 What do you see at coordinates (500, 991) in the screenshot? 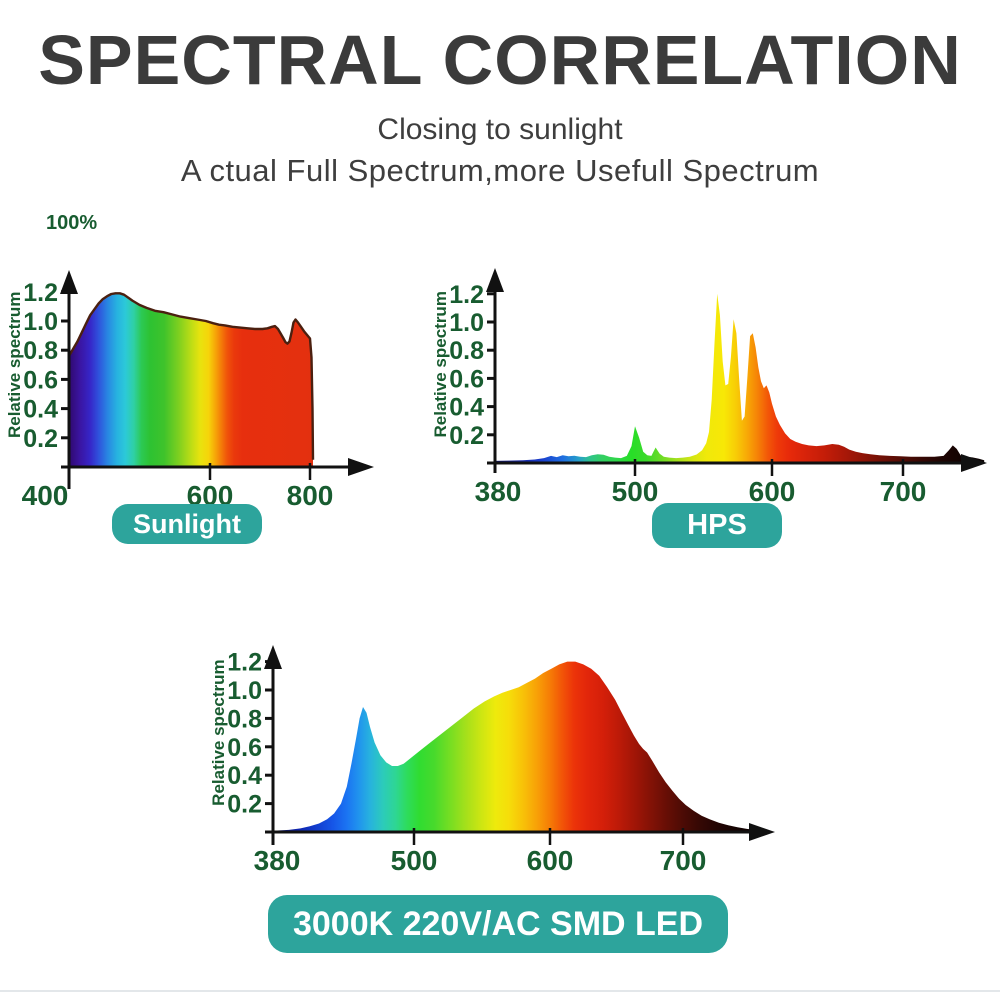
I see `footer-divider` at bounding box center [500, 991].